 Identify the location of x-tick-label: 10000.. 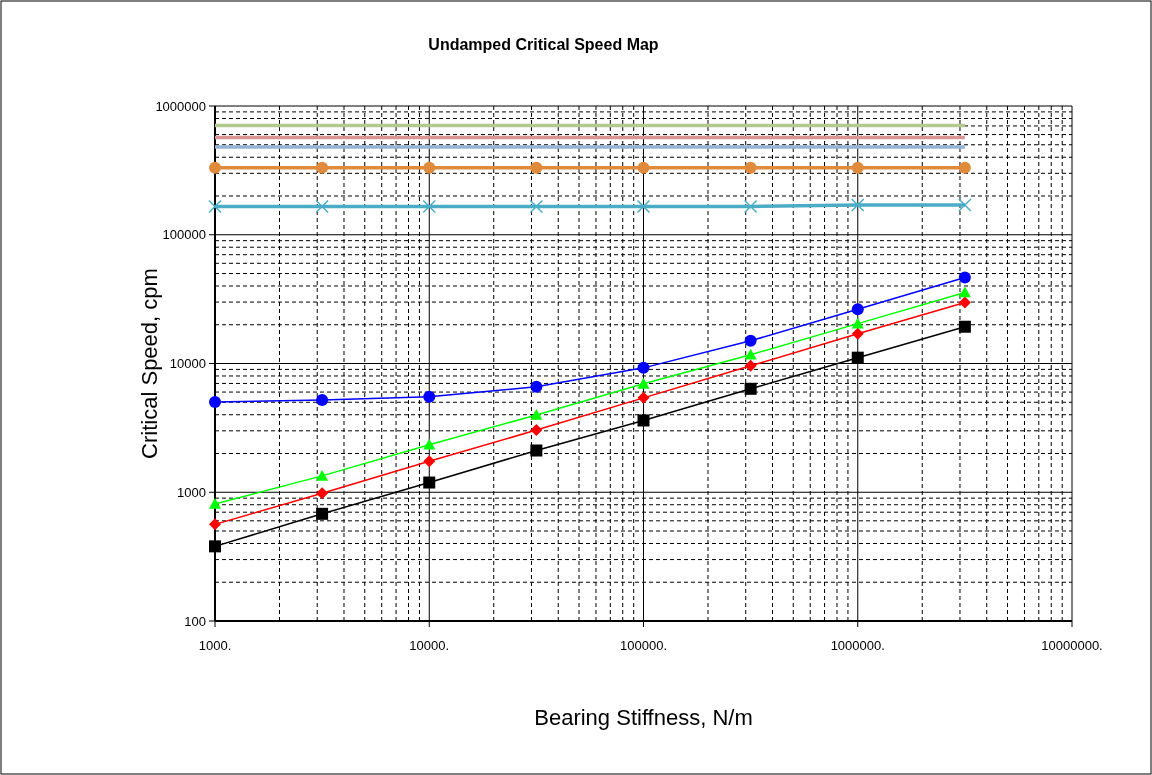
(429, 645).